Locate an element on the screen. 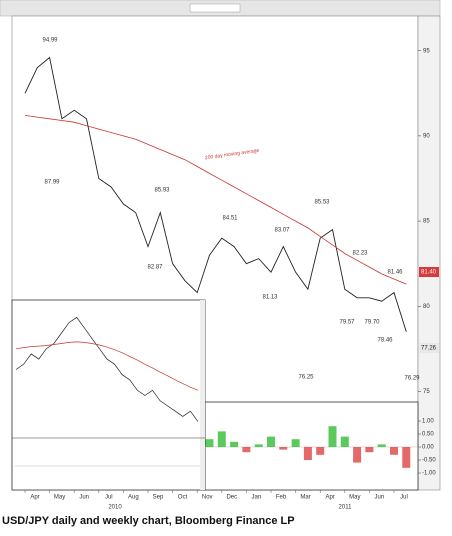 This screenshot has height=536, width=452. y2-tick-label: 0.50 is located at coordinates (428, 435).